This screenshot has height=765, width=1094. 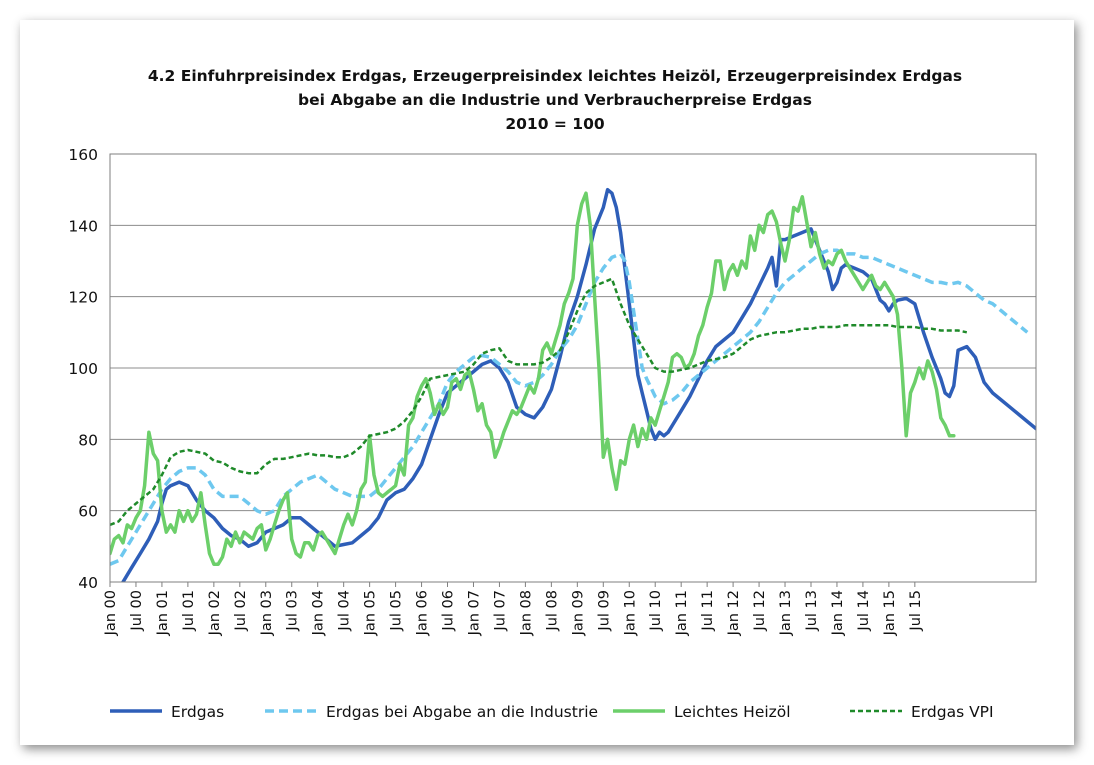 What do you see at coordinates (83, 226) in the screenshot?
I see `y-tick-label: 140` at bounding box center [83, 226].